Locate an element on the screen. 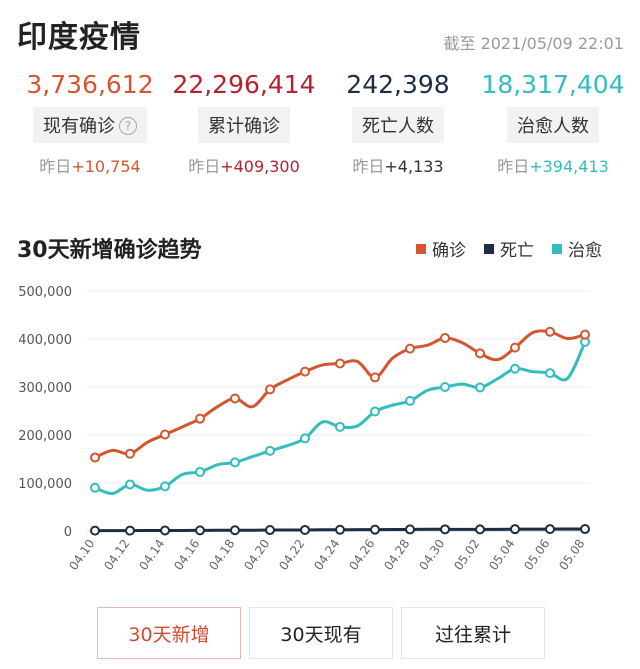 The height and width of the screenshot is (669, 640). legend-label: 确诊 is located at coordinates (449, 251).